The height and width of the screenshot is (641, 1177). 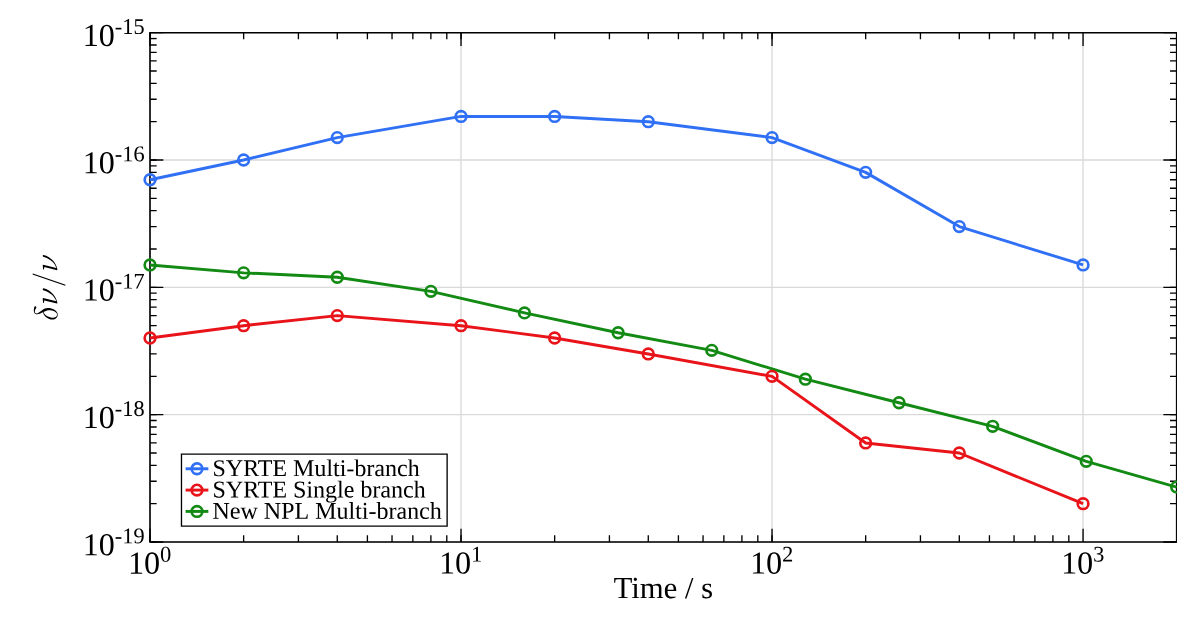 What do you see at coordinates (663, 588) in the screenshot?
I see `x-axis-title: Time / s` at bounding box center [663, 588].